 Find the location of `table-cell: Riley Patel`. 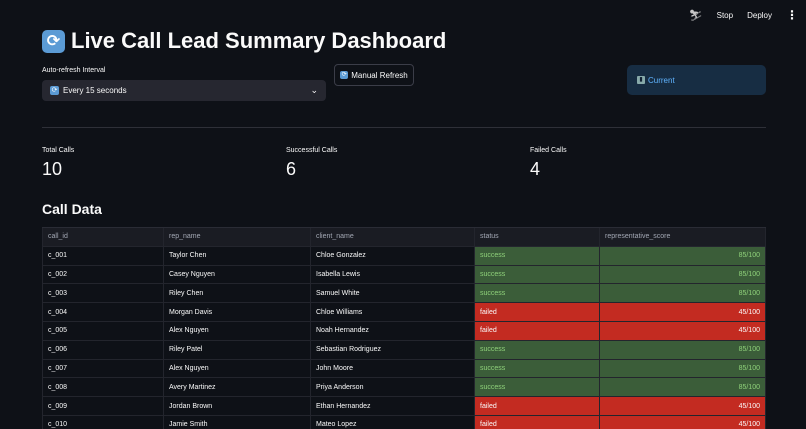

table-cell: Riley Patel is located at coordinates (237, 349).